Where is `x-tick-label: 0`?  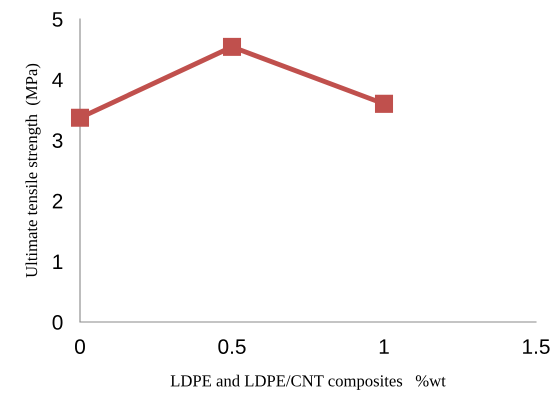 x-tick-label: 0 is located at coordinates (80, 346).